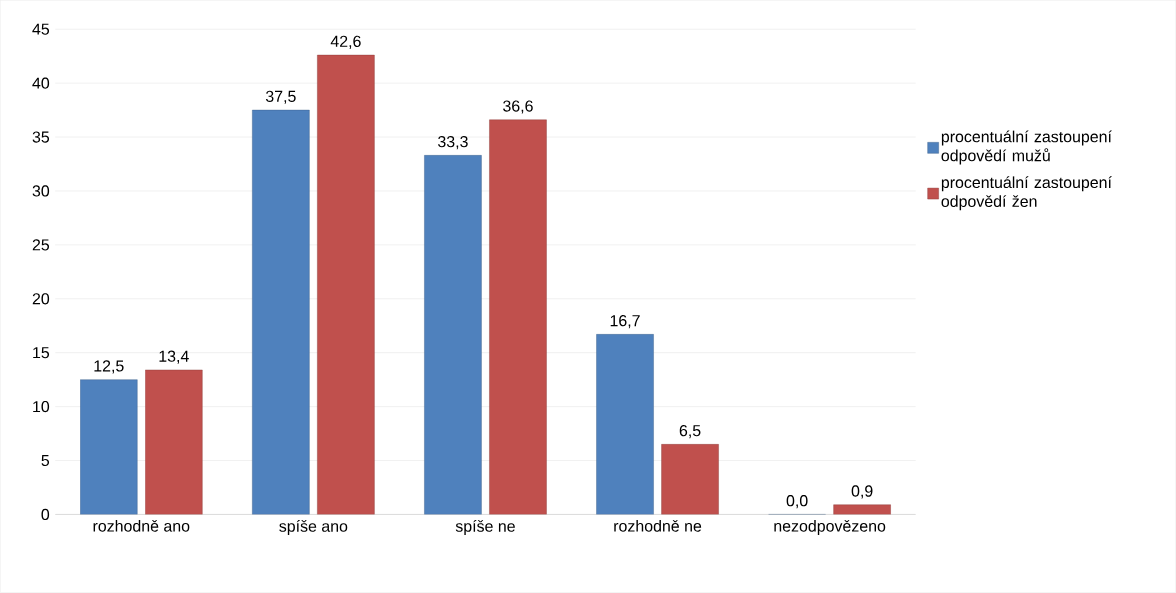 Image resolution: width=1176 pixels, height=593 pixels. I want to click on data-label: 0,9, so click(862, 492).